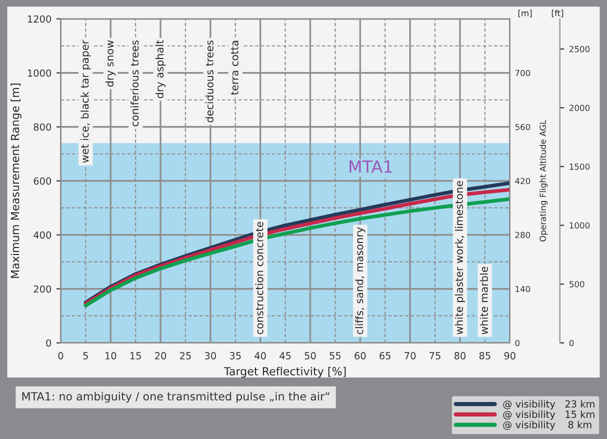  I want to click on y-tick-label: 1200, so click(40, 19).